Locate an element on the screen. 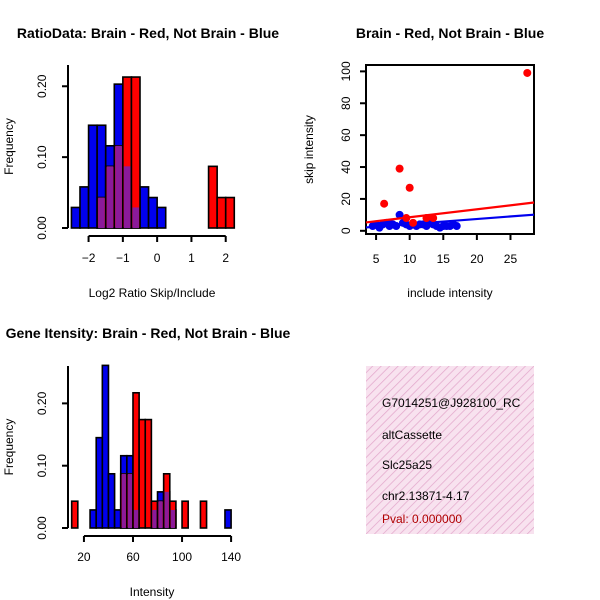 Image resolution: width=600 pixels, height=600 pixels. y-tick-label-4: 80 is located at coordinates (346, 103).